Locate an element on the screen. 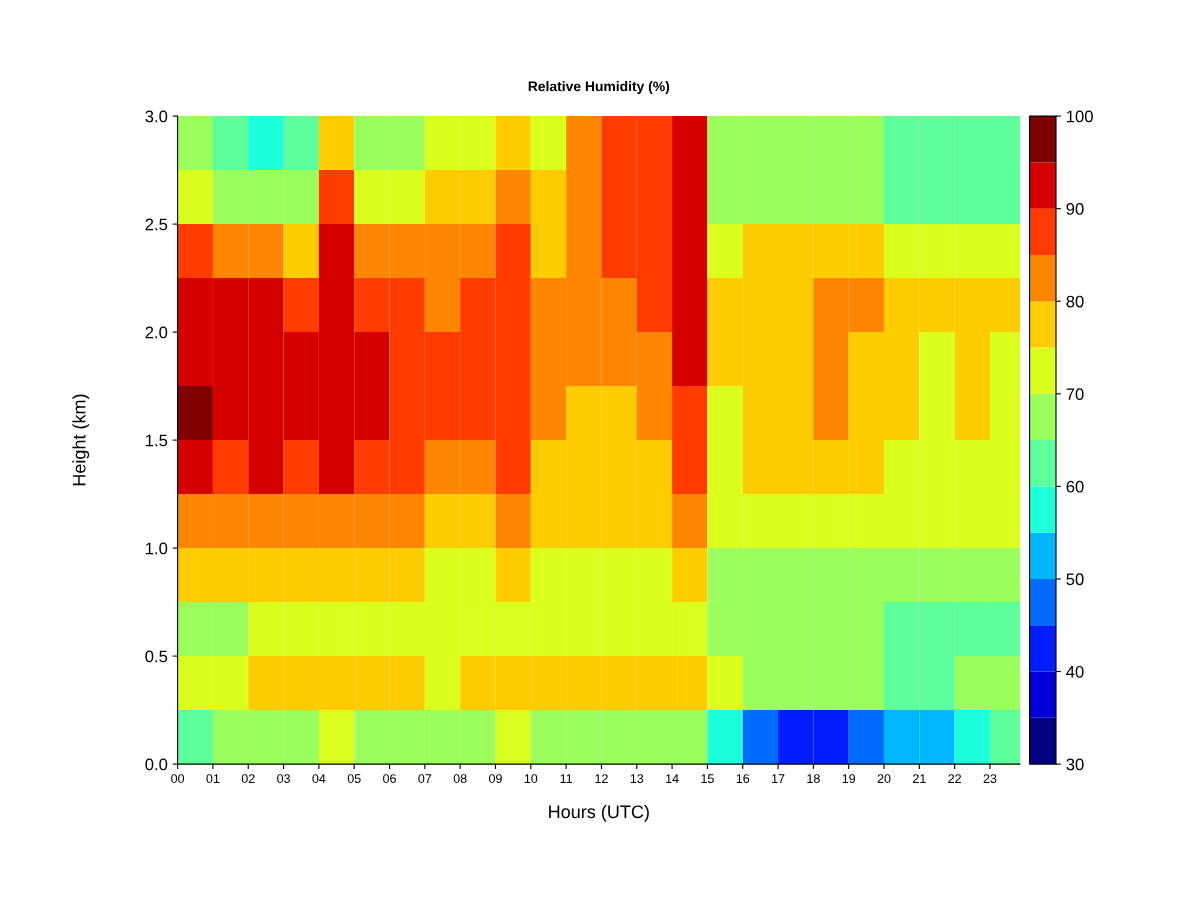 This screenshot has width=1200, height=900. x-tick-label: 15 is located at coordinates (707, 778).